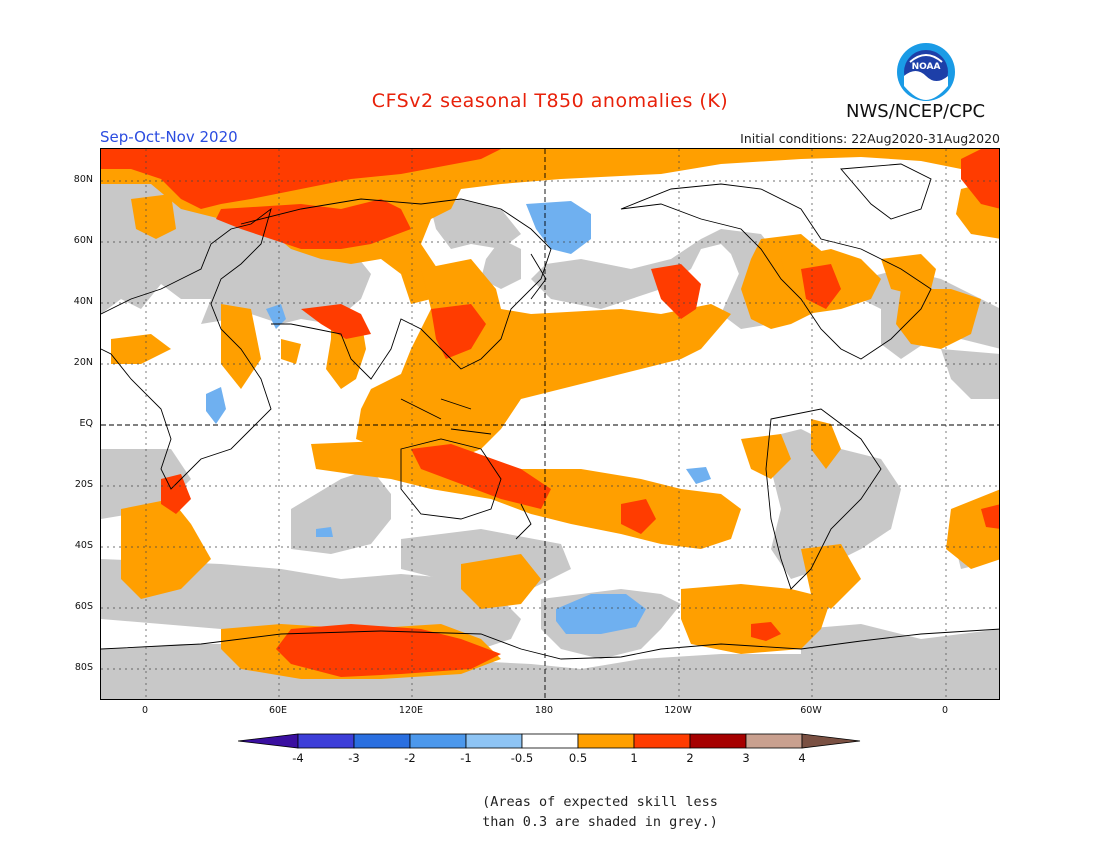  Describe the element at coordinates (169, 137) in the screenshot. I see `season-label: Sep-Oct-Nov 2020` at that location.